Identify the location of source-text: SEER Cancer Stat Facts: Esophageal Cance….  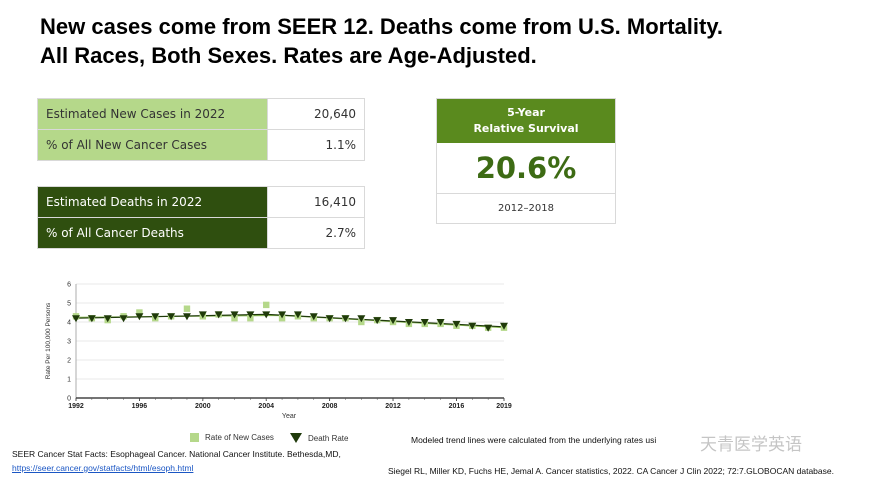
(176, 454).